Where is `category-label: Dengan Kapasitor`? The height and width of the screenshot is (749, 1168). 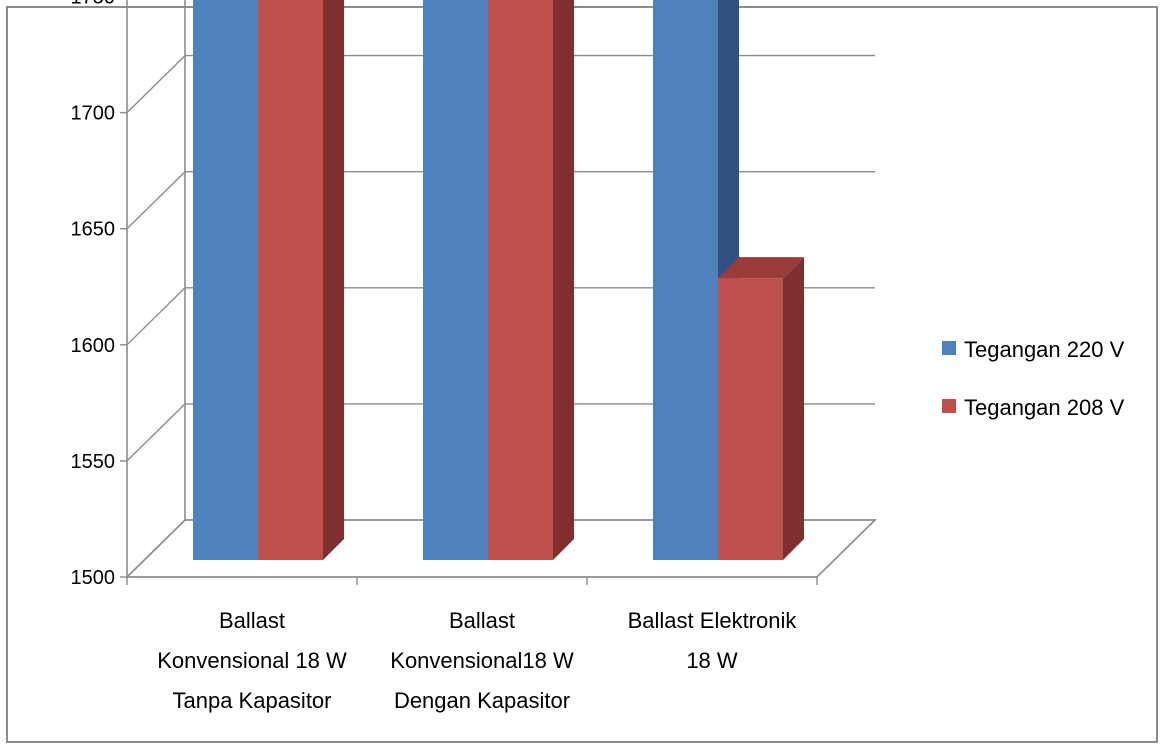 category-label: Dengan Kapasitor is located at coordinates (482, 700).